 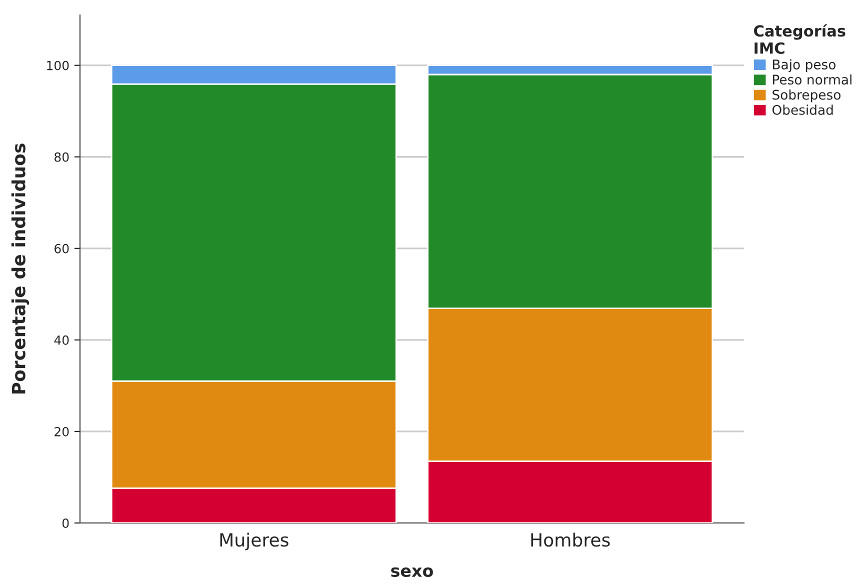 What do you see at coordinates (254, 541) in the screenshot?
I see `x-tick-label: Mujeres` at bounding box center [254, 541].